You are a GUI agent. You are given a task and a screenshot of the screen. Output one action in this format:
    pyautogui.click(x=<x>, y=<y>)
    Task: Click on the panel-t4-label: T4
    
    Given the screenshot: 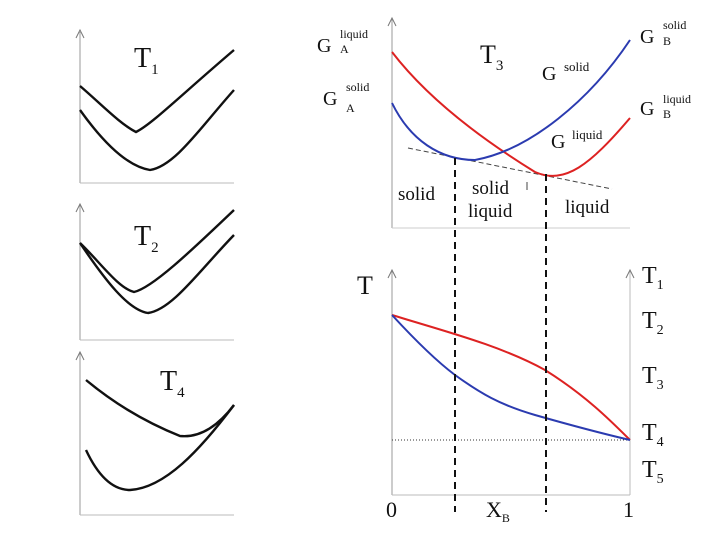 What is the action you would take?
    pyautogui.click(x=172, y=383)
    